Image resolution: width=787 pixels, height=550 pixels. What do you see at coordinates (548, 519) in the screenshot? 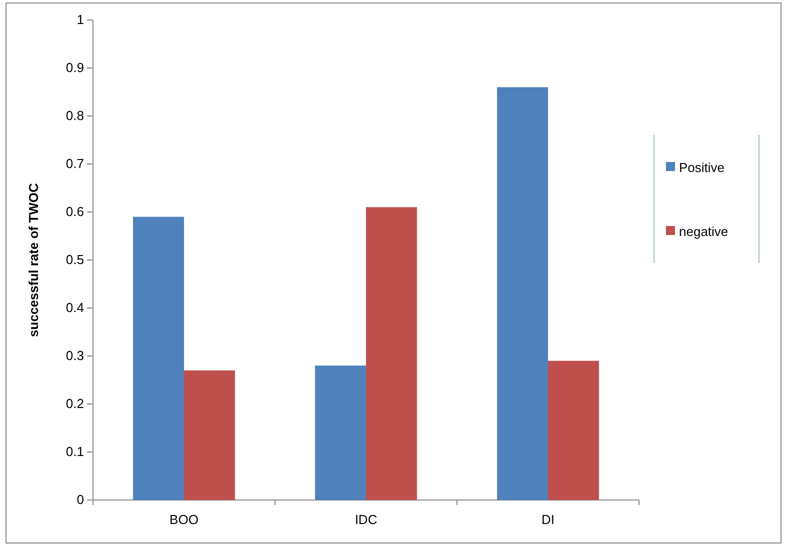
I see `x-tick-label: DI` at bounding box center [548, 519].